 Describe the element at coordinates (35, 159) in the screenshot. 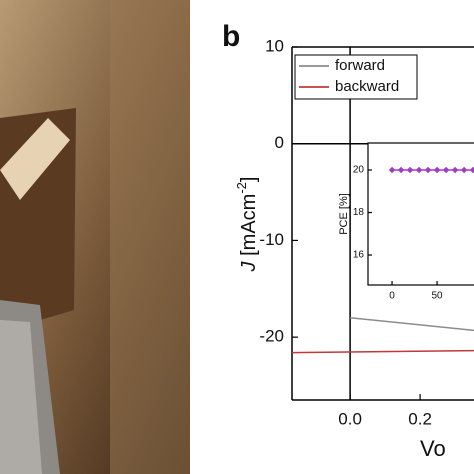

I see `sample-strip` at that location.